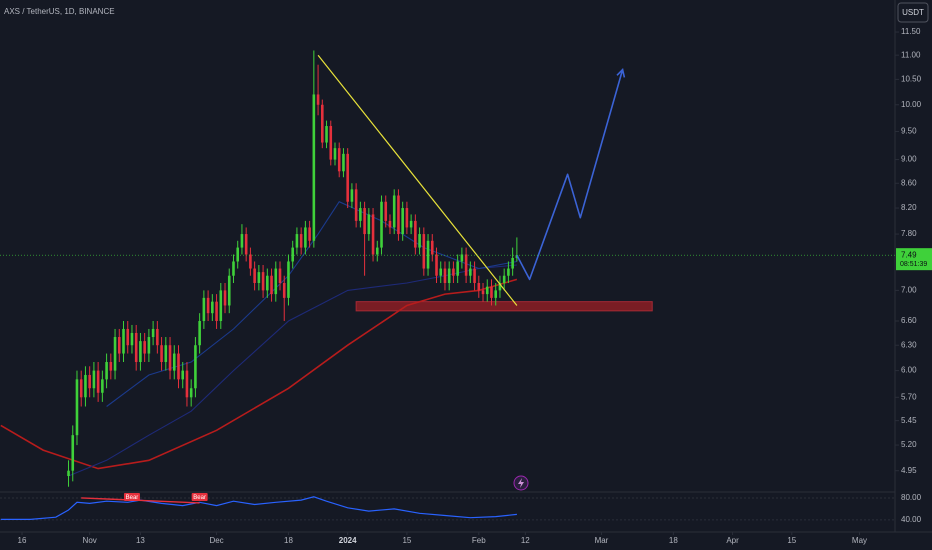  I want to click on y-tick-label: 9.00, so click(909, 159).